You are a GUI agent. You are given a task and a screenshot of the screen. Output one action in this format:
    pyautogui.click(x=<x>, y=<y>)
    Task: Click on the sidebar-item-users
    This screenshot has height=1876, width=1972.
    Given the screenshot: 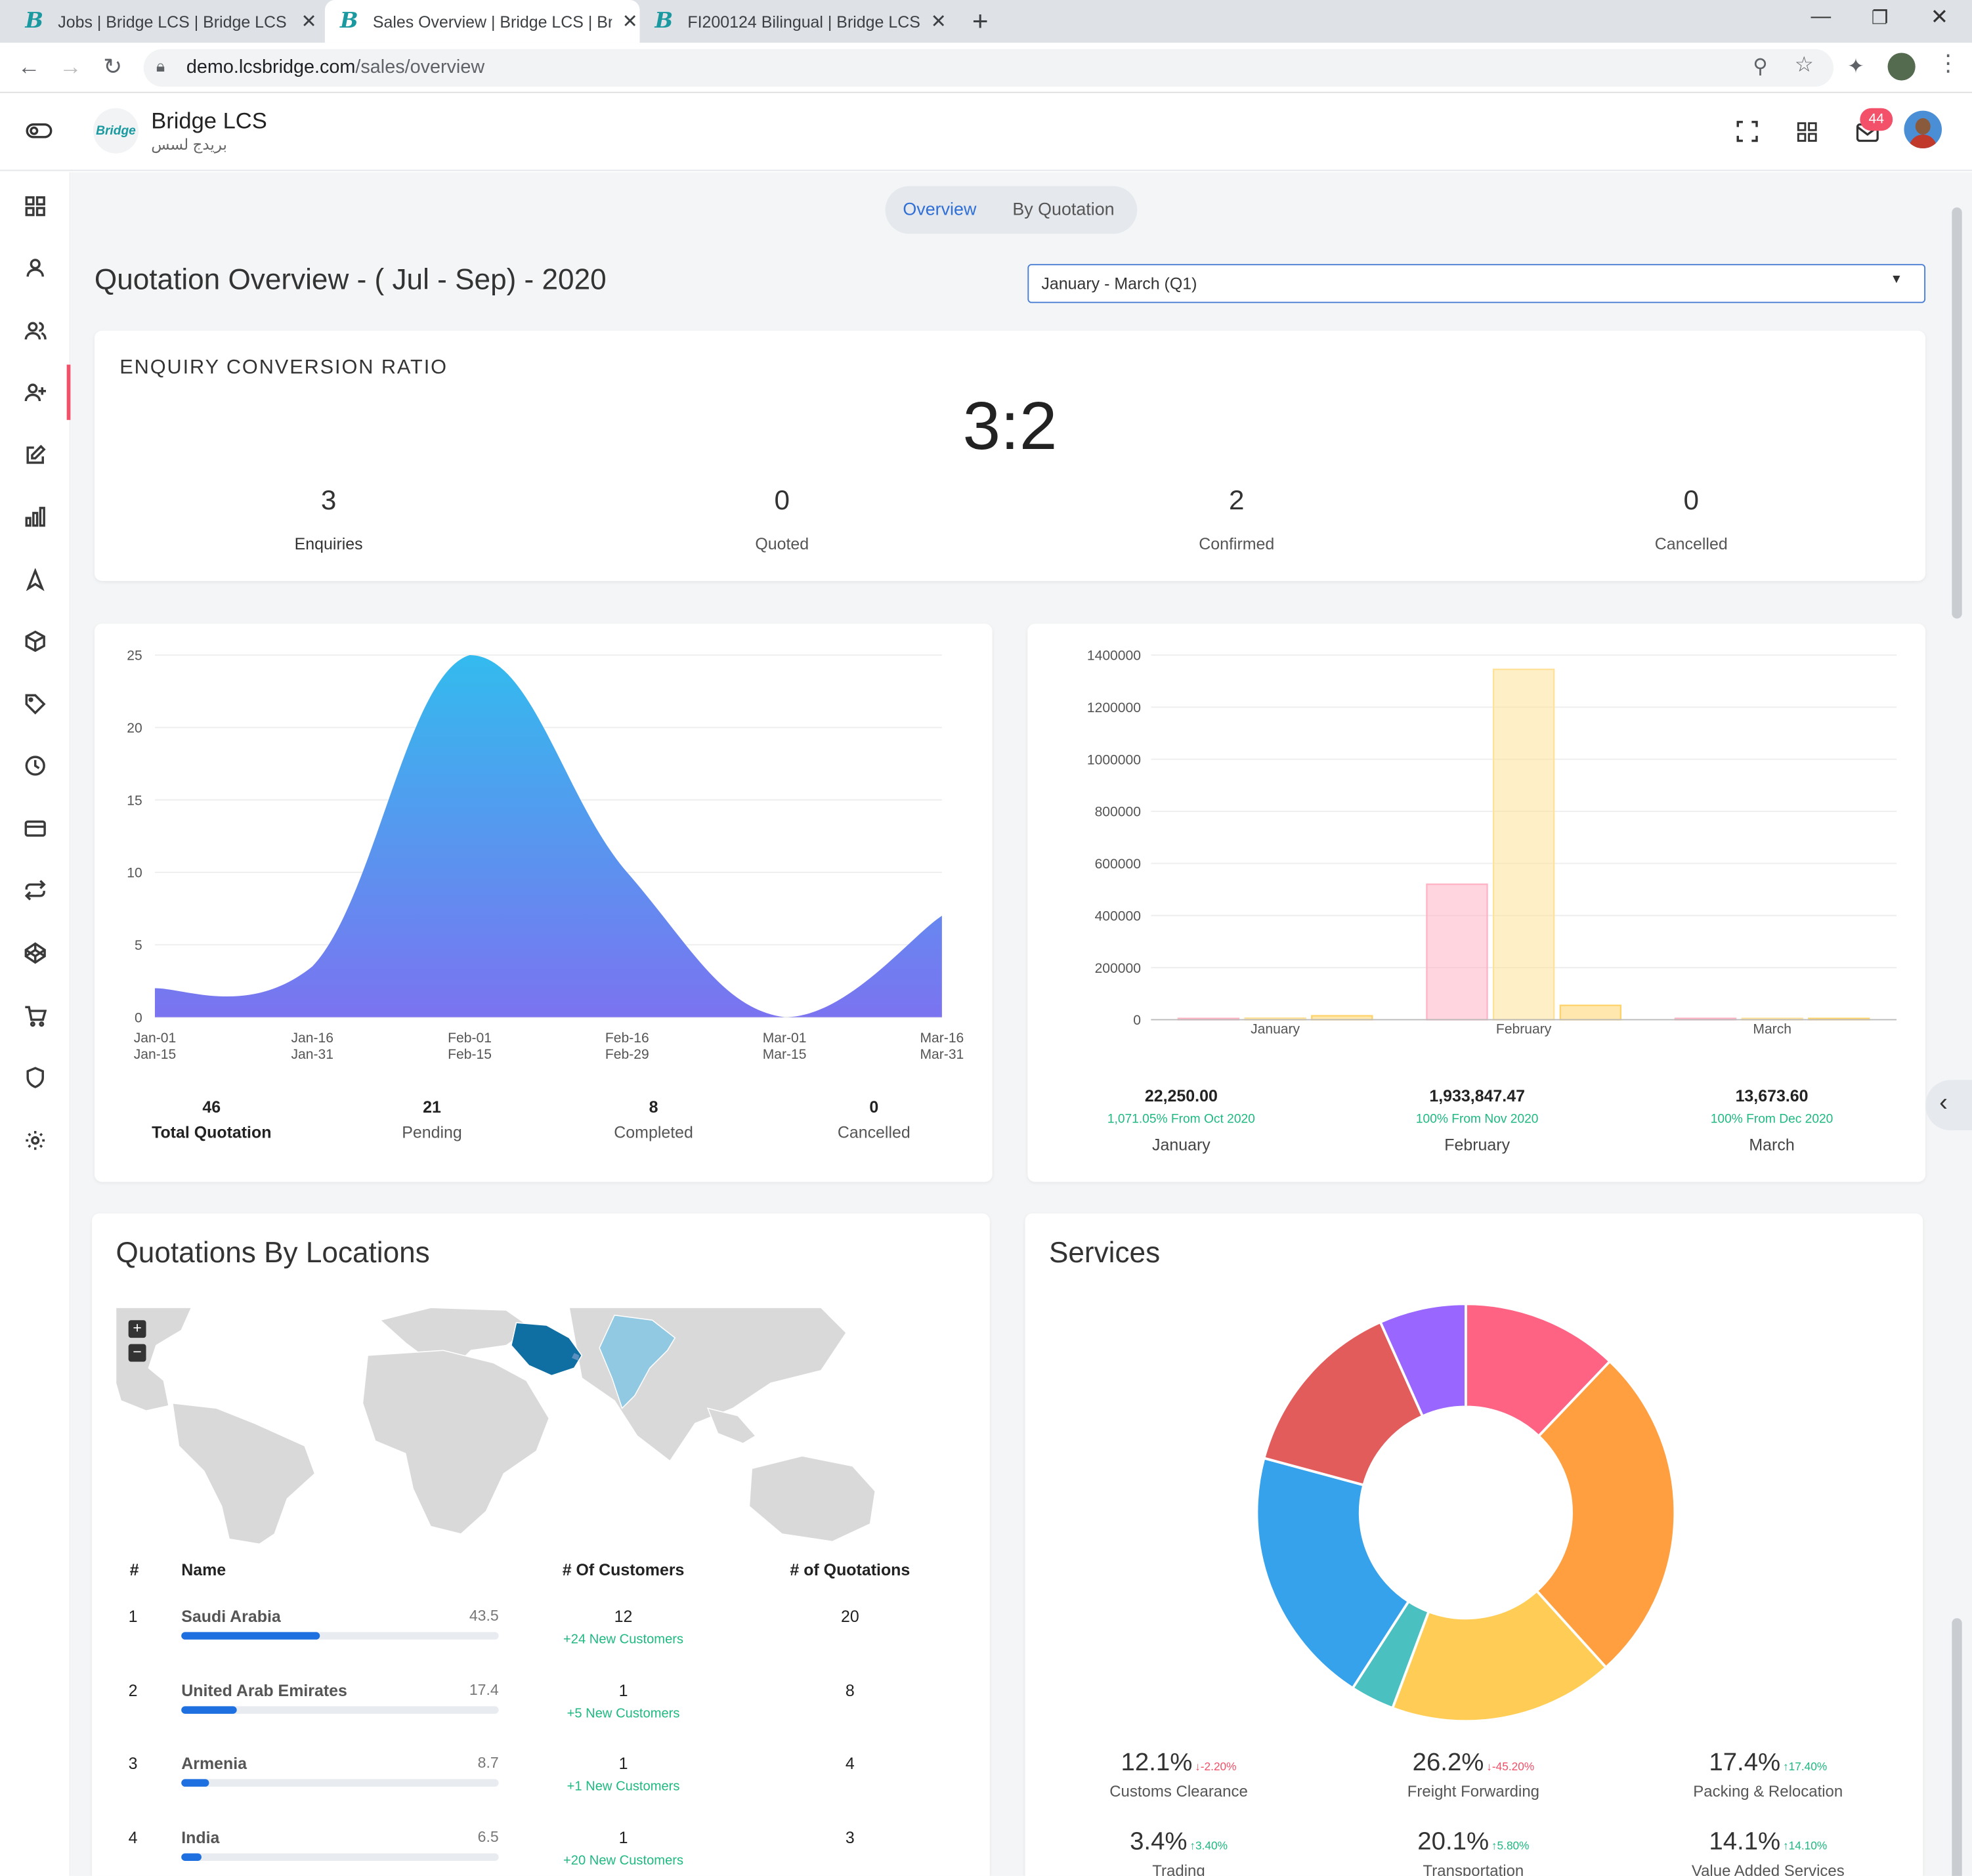 What is the action you would take?
    pyautogui.click(x=35, y=331)
    